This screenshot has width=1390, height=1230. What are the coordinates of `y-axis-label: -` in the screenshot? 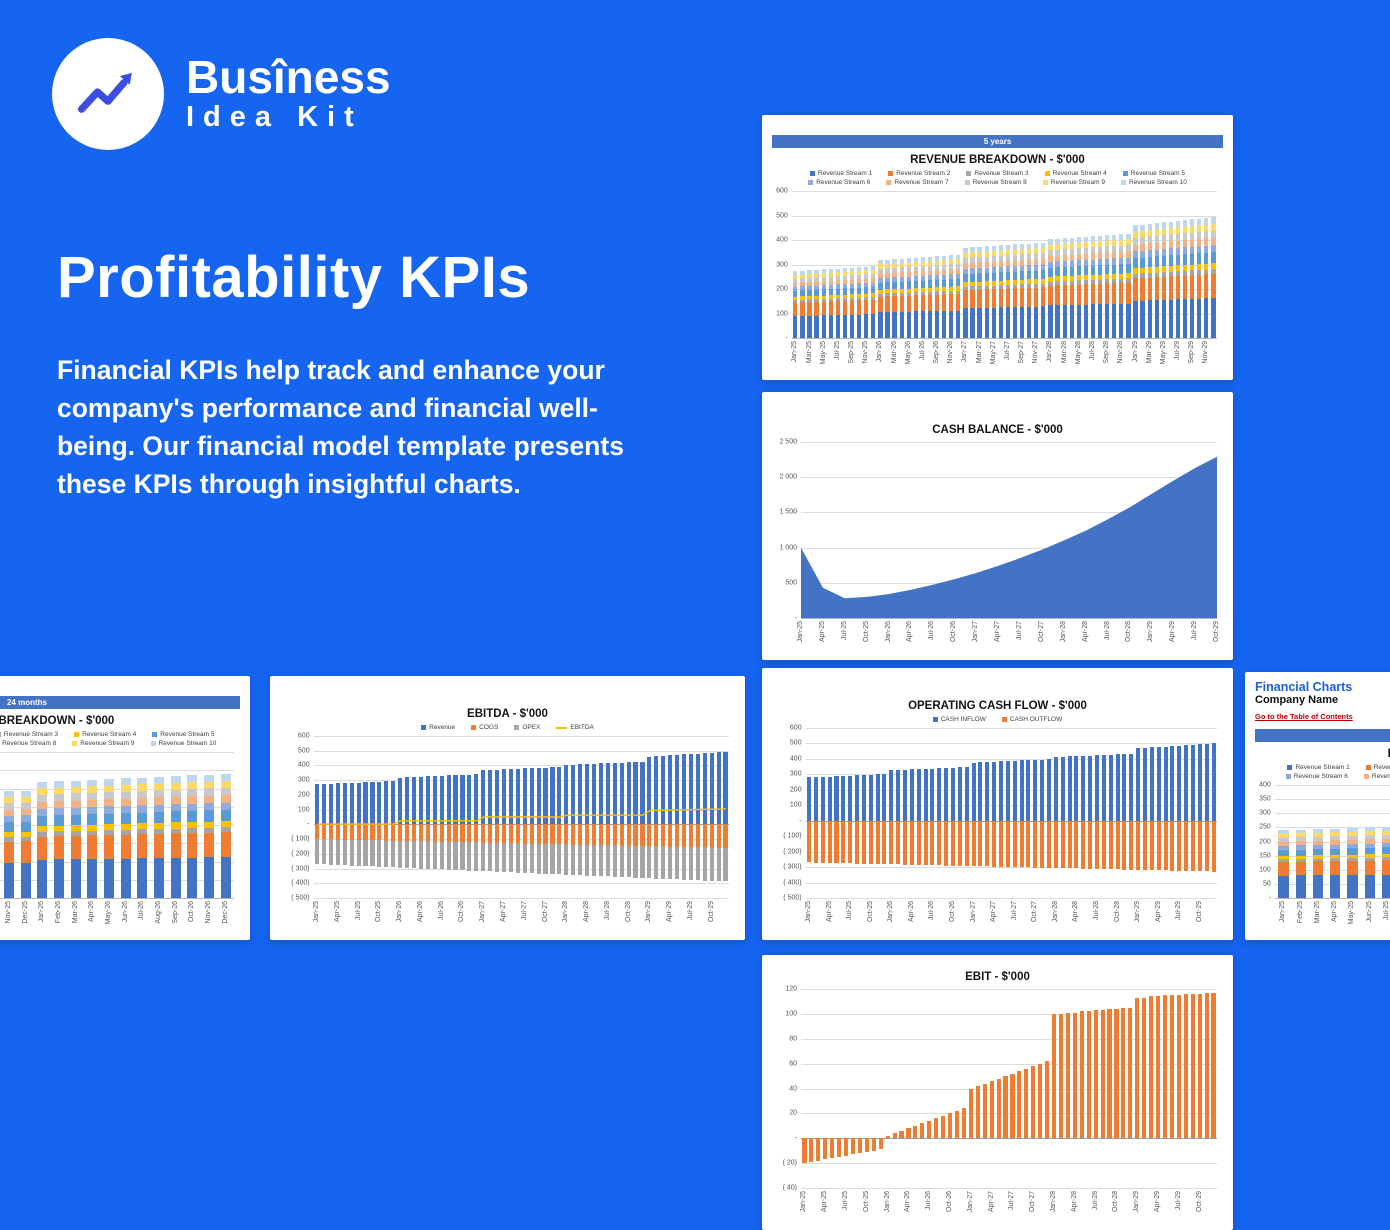 It's located at (1269, 898).